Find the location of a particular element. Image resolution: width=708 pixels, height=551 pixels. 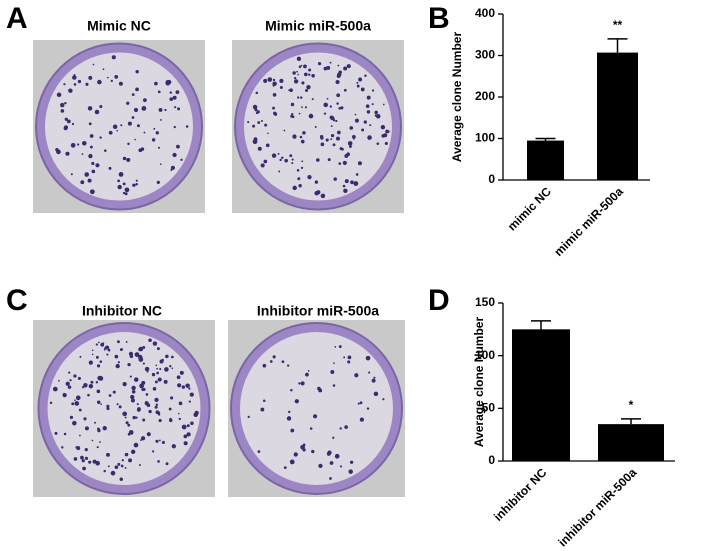

photo-caption: Mimic NC is located at coordinates (119, 26).